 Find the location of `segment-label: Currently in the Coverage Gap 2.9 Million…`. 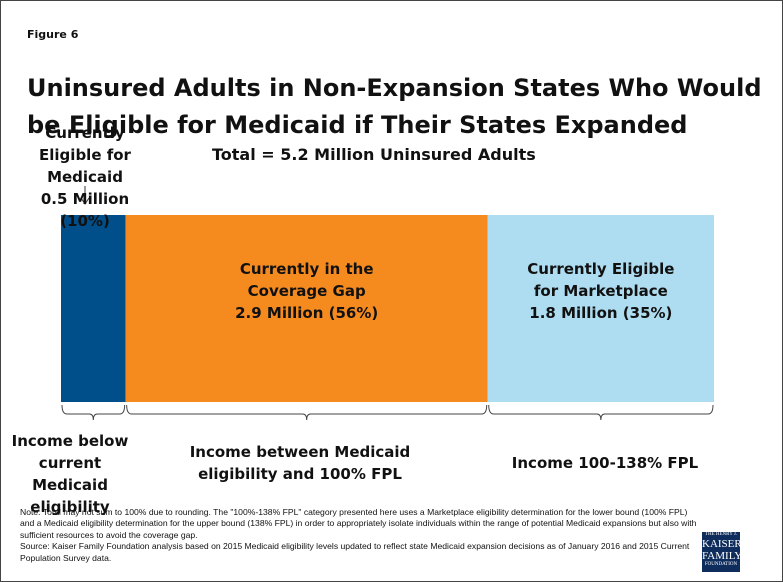

segment-label: Currently in the Coverage Gap 2.9 Million… is located at coordinates (307, 291).